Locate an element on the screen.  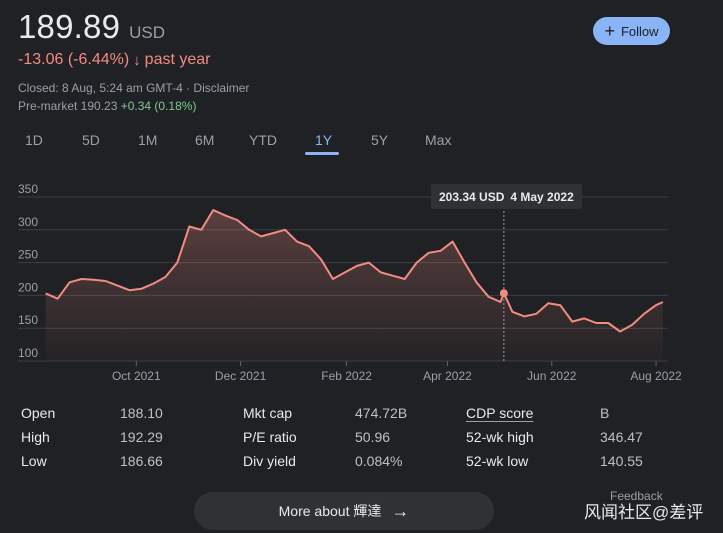
mktcap-value: 474.72B is located at coordinates (381, 413).